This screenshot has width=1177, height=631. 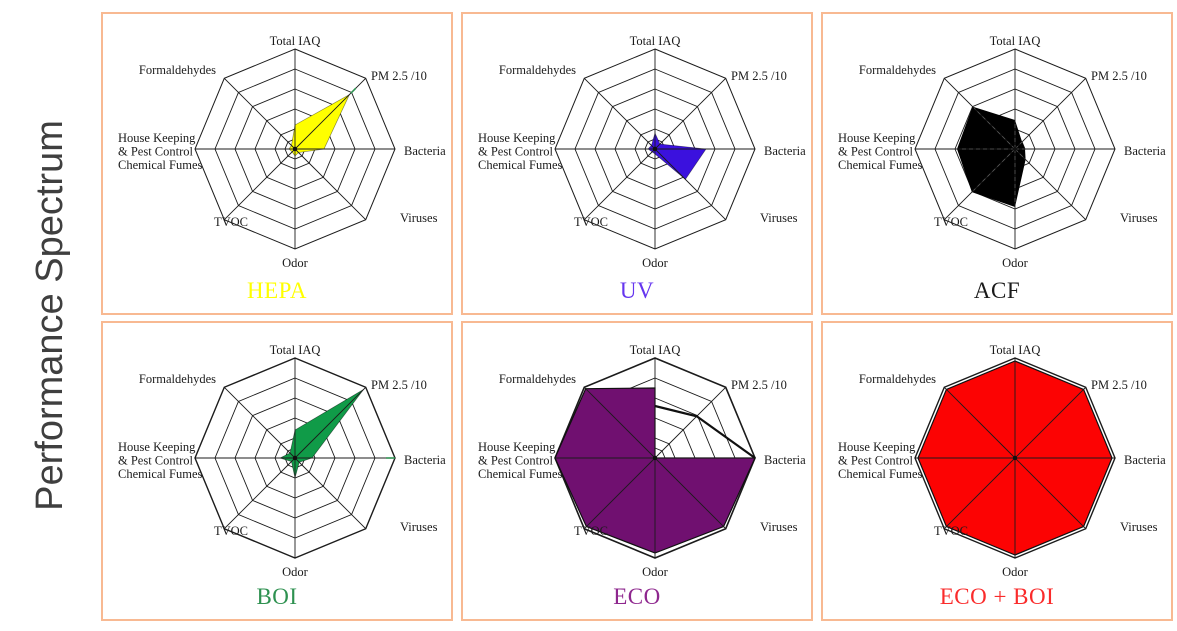 I want to click on chart-title-eco-boi: ECO + BOI, so click(x=997, y=596).